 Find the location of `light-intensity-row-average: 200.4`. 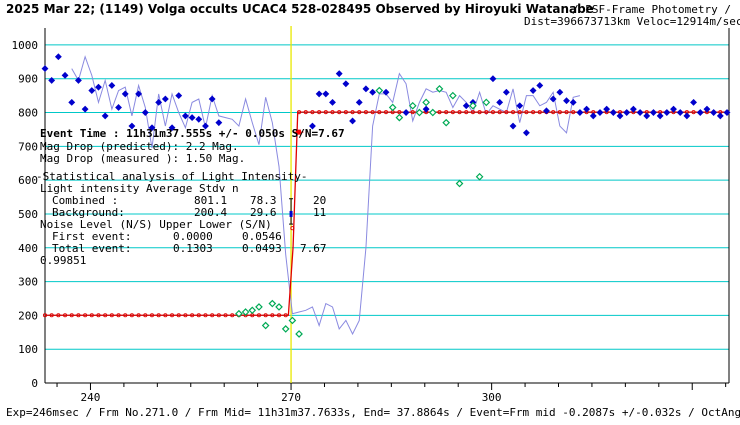

light-intensity-row-average: 200.4 is located at coordinates (210, 212).